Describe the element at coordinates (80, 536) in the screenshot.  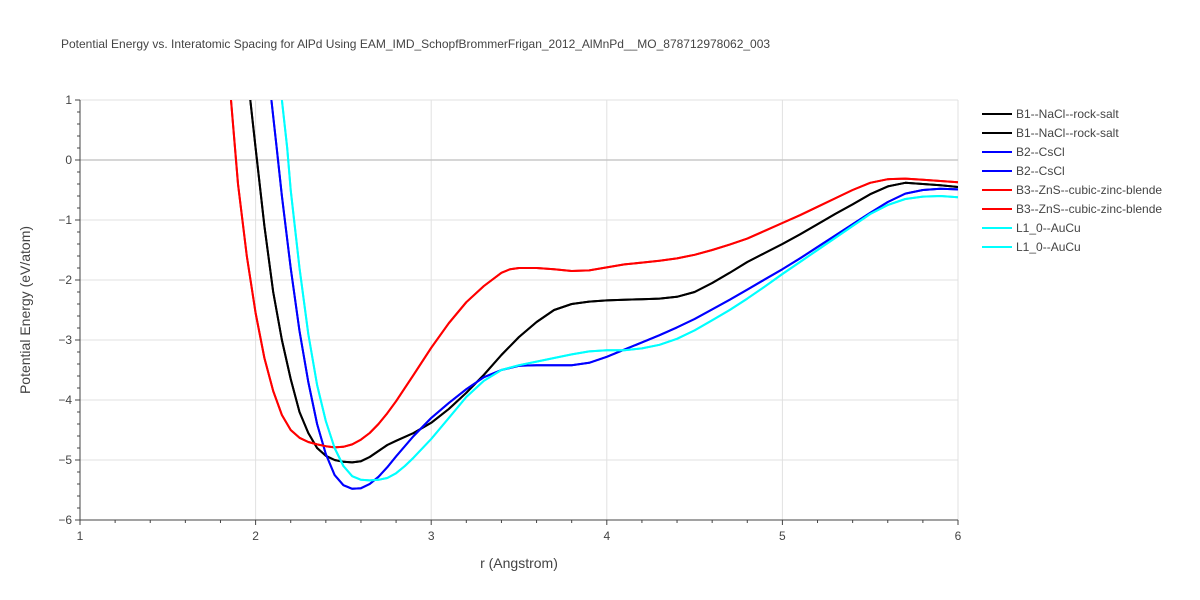
I see `x-tick-label: 1` at that location.